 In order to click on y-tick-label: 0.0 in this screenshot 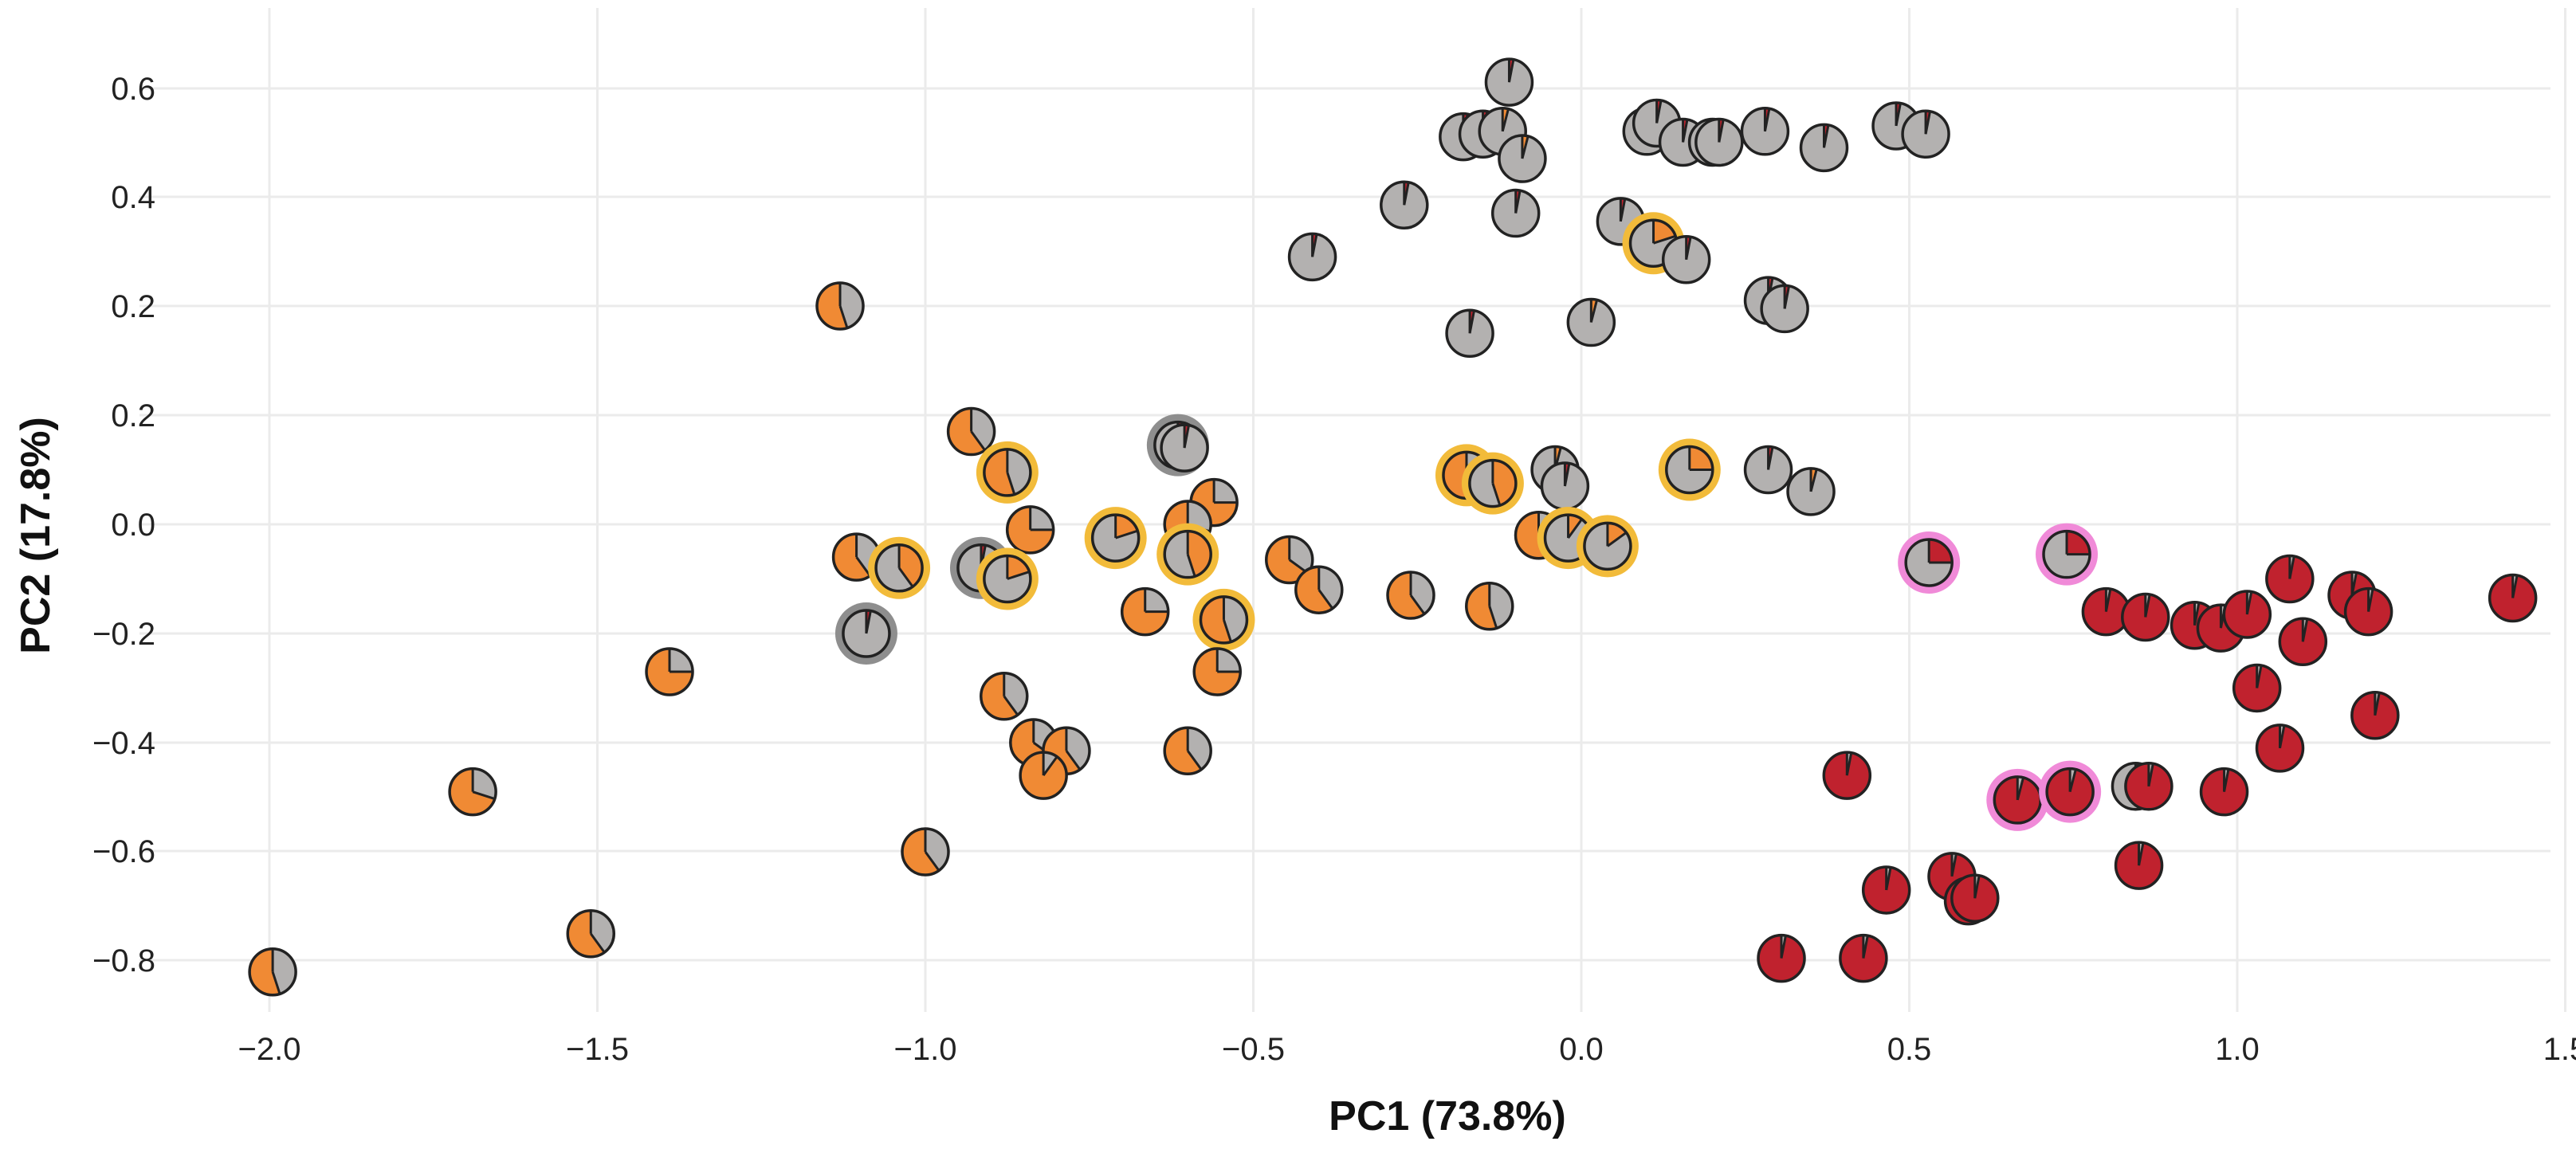, I will do `click(133, 525)`.